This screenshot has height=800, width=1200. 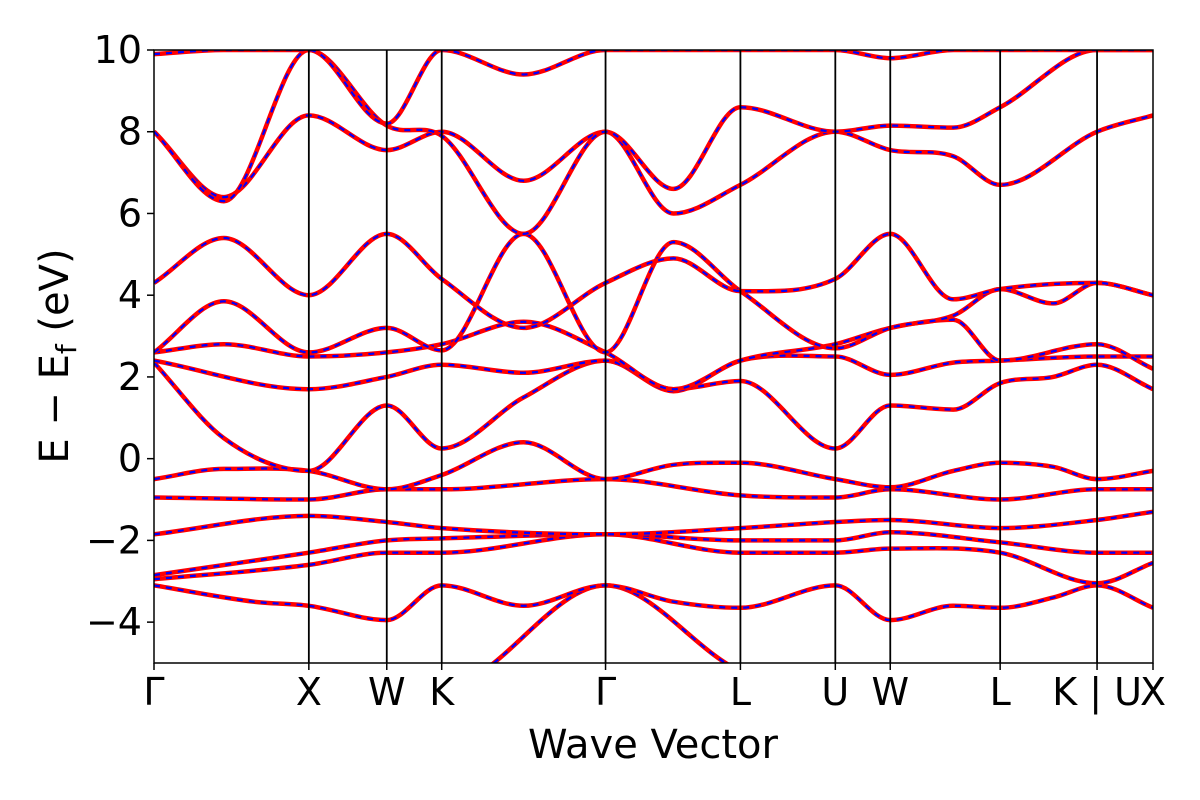 I want to click on y-tick-label: 2, so click(x=130, y=377).